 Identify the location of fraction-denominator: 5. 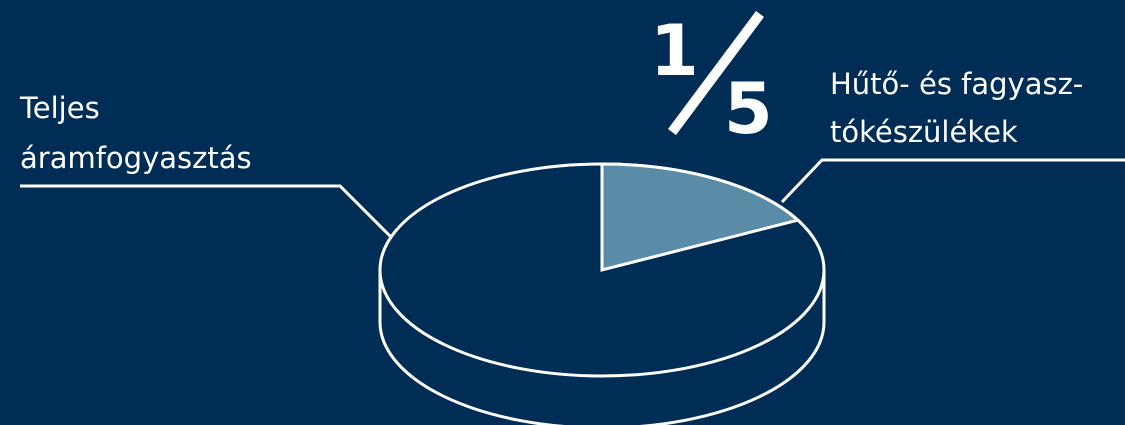
(748, 109).